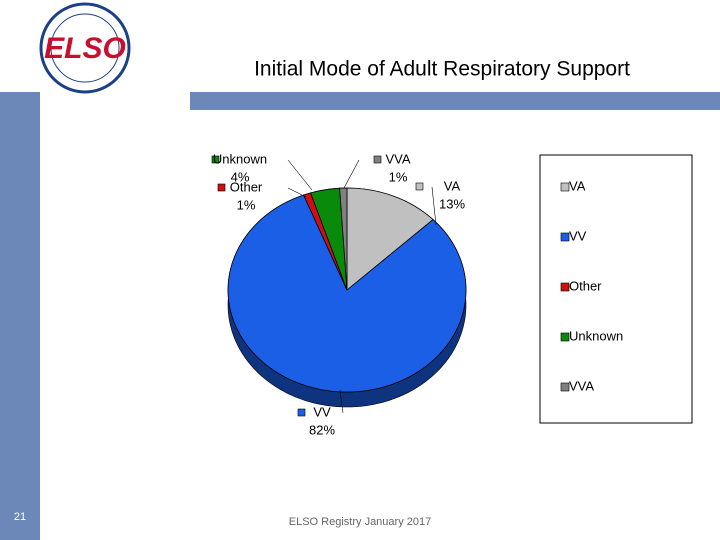 This screenshot has height=540, width=720. Describe the element at coordinates (577, 185) in the screenshot. I see `legend-label: VA` at that location.